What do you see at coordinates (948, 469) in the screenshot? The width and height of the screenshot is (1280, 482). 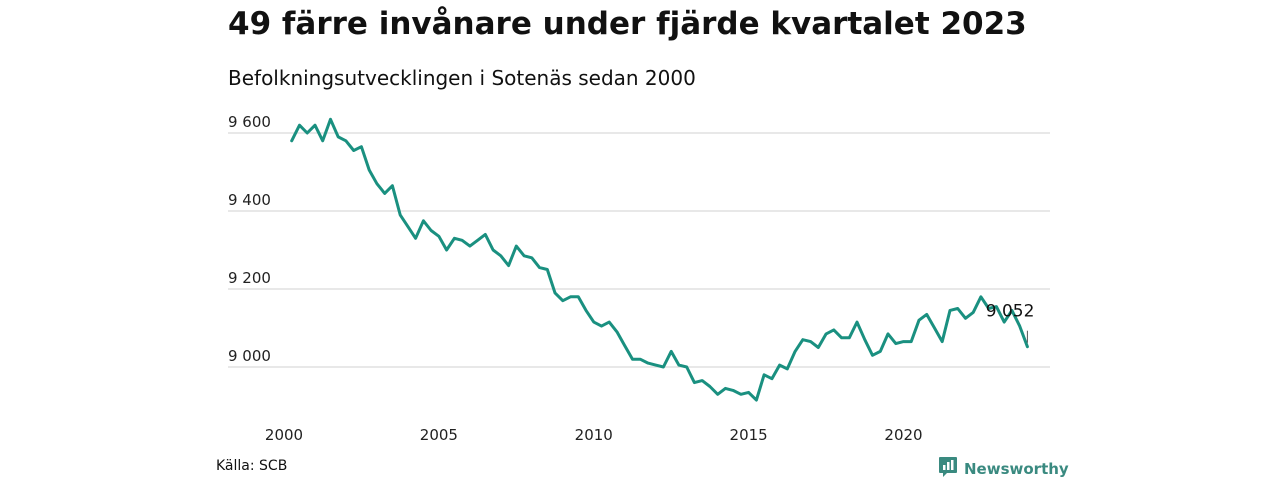 I see `newsworthy-logo-icon` at bounding box center [948, 469].